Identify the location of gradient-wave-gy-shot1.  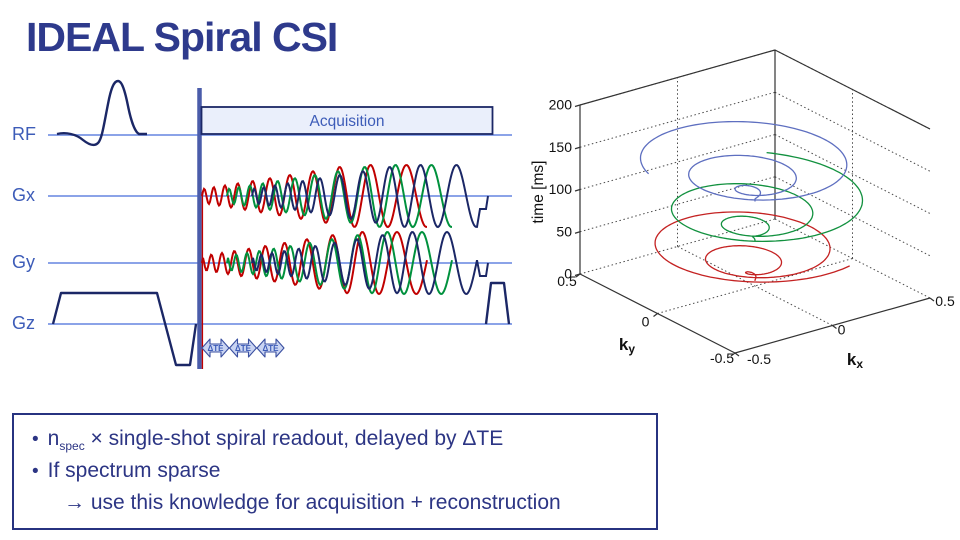
(314, 263).